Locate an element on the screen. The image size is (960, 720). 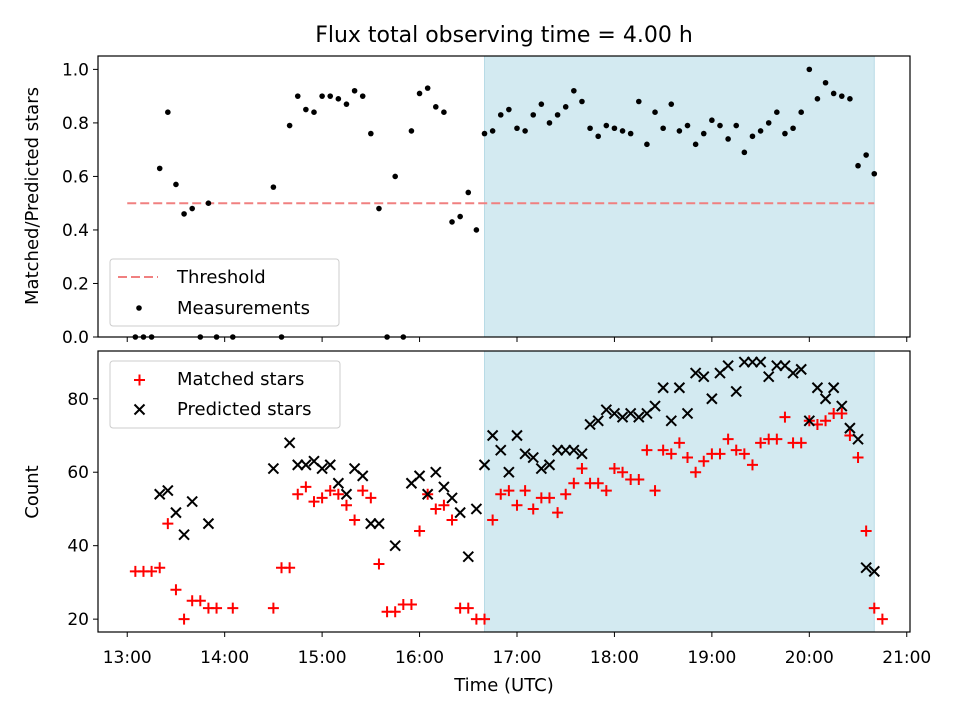
bottom-y-axis-label: Count is located at coordinates (32, 491).